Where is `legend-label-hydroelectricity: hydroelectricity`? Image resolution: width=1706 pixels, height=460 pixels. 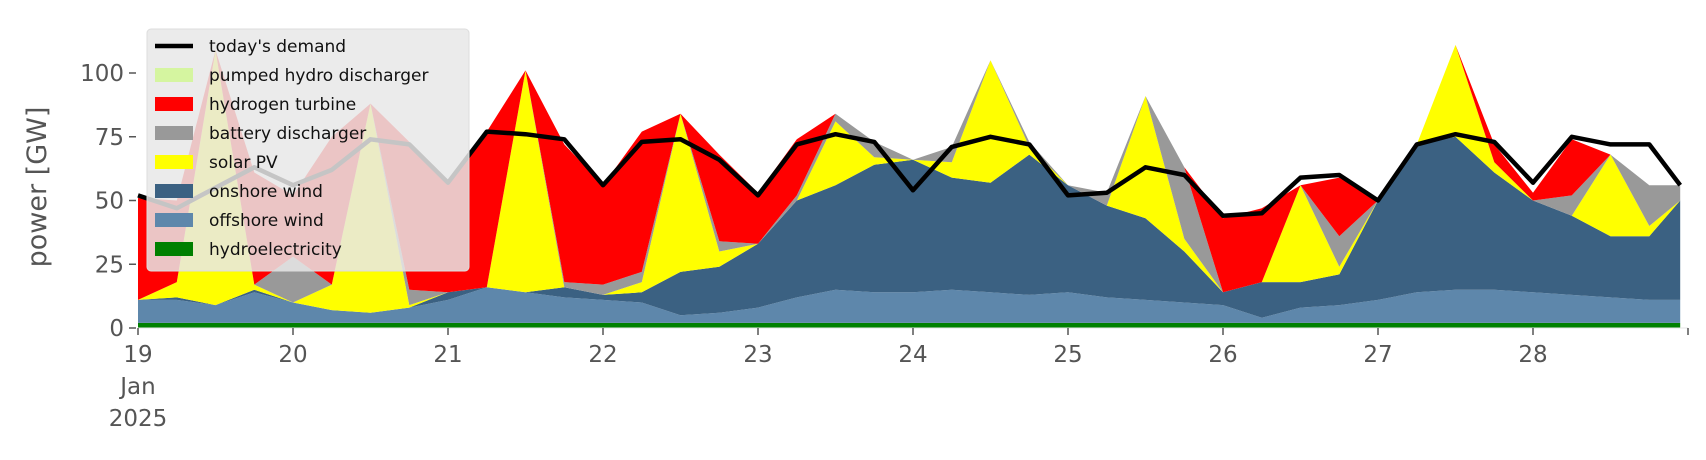
legend-label-hydroelectricity: hydroelectricity is located at coordinates (275, 250).